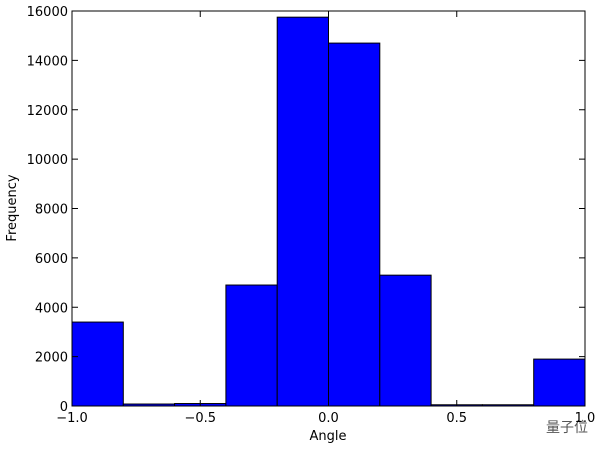 This screenshot has height=452, width=600. What do you see at coordinates (51, 358) in the screenshot?
I see `y-tick-label: 2000` at bounding box center [51, 358].